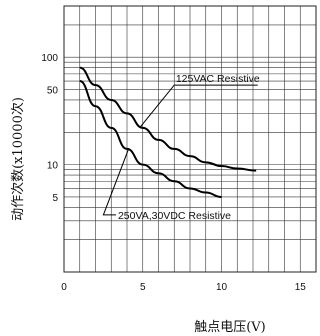 Image resolution: width=320 pixels, height=336 pixels. I want to click on x-tick-label: 0, so click(64, 287).